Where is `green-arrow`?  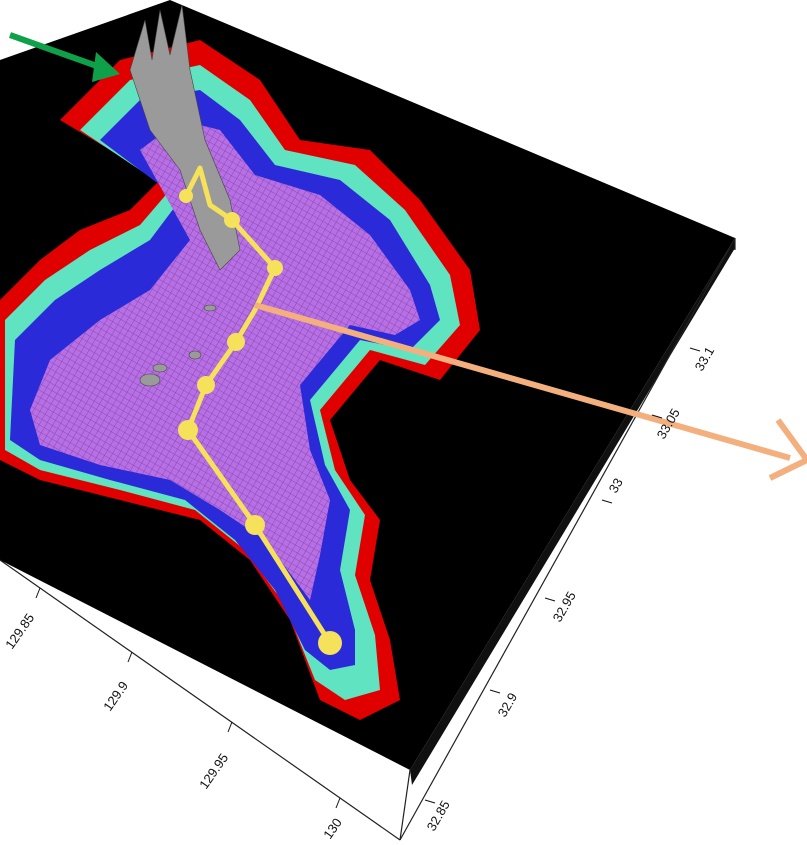
green-arrow is located at coordinates (64, 57).